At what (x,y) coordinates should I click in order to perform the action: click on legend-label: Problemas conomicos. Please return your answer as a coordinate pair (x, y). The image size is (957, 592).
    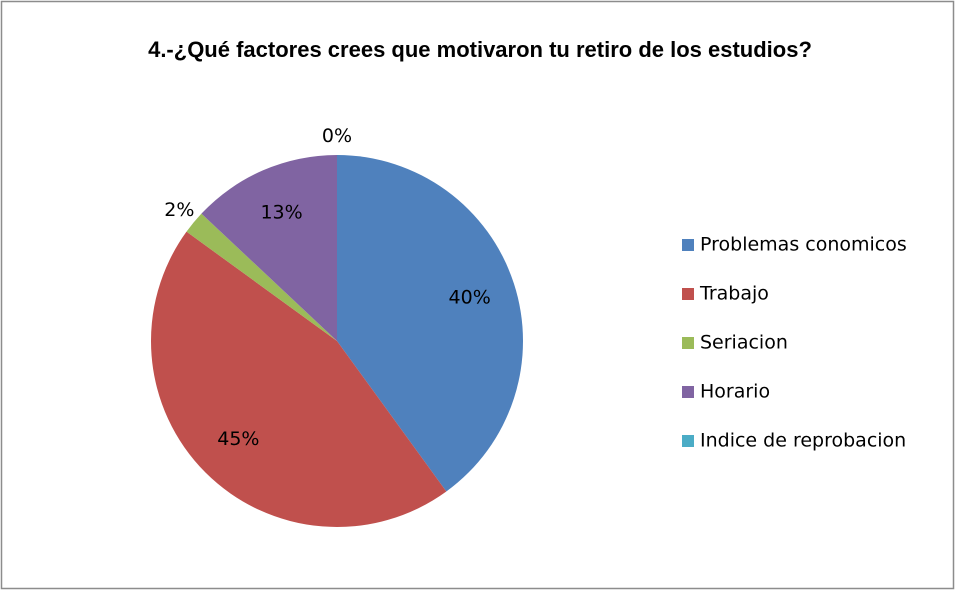
    Looking at the image, I should click on (803, 245).